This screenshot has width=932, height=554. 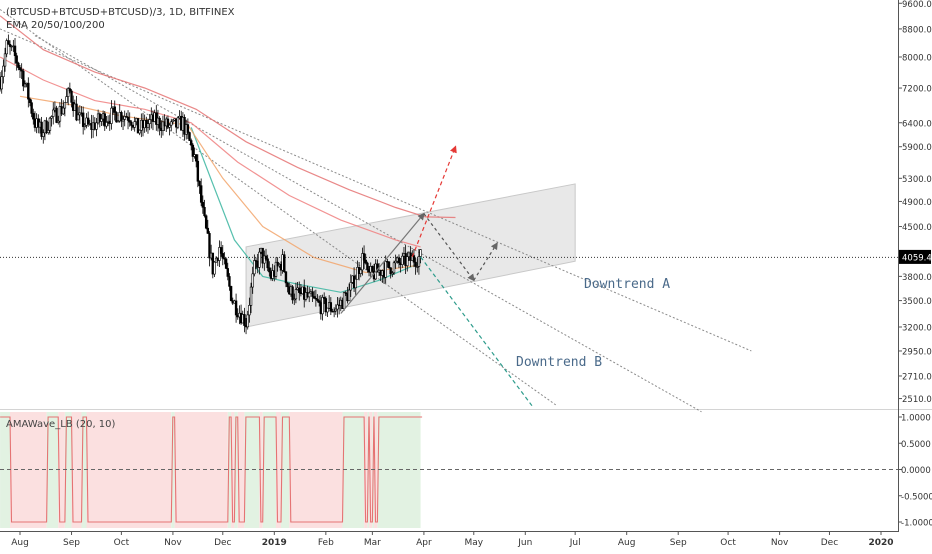 I want to click on y-tick-label: 2710.0, so click(x=917, y=377).